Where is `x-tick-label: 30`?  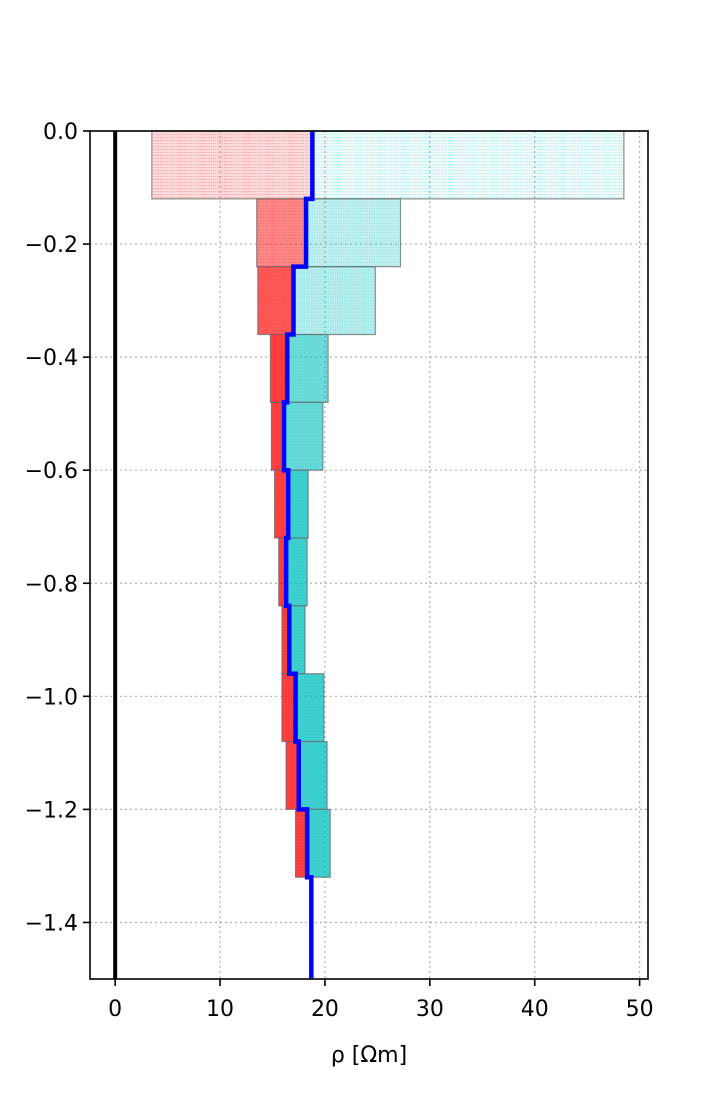 x-tick-label: 30 is located at coordinates (430, 1009).